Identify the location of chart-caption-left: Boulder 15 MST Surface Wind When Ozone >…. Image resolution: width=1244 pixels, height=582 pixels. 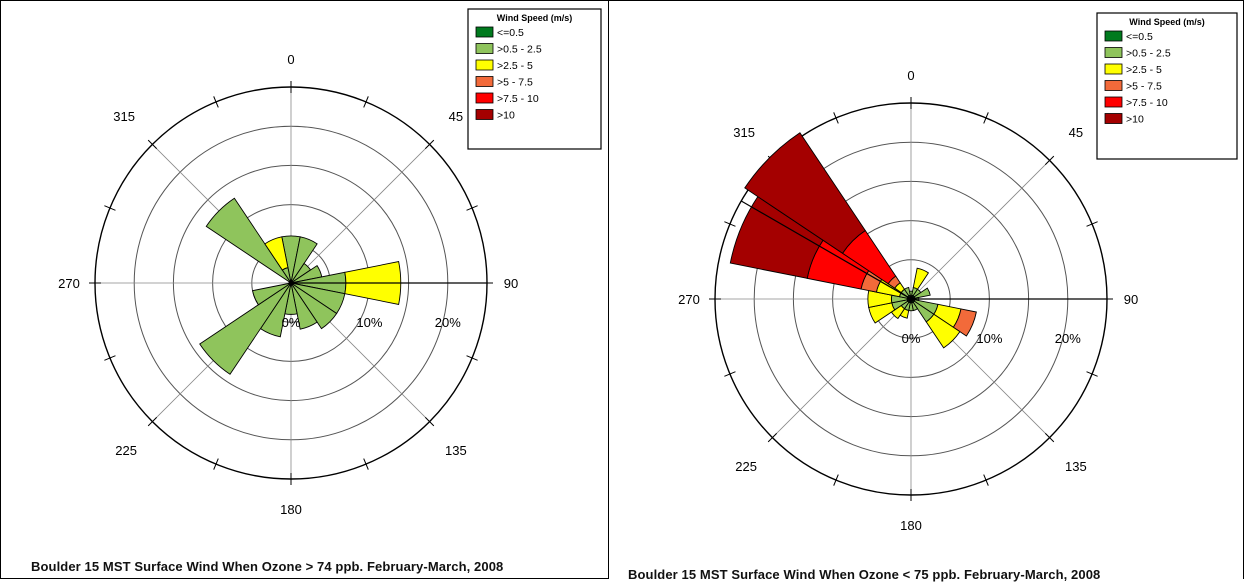
(267, 566).